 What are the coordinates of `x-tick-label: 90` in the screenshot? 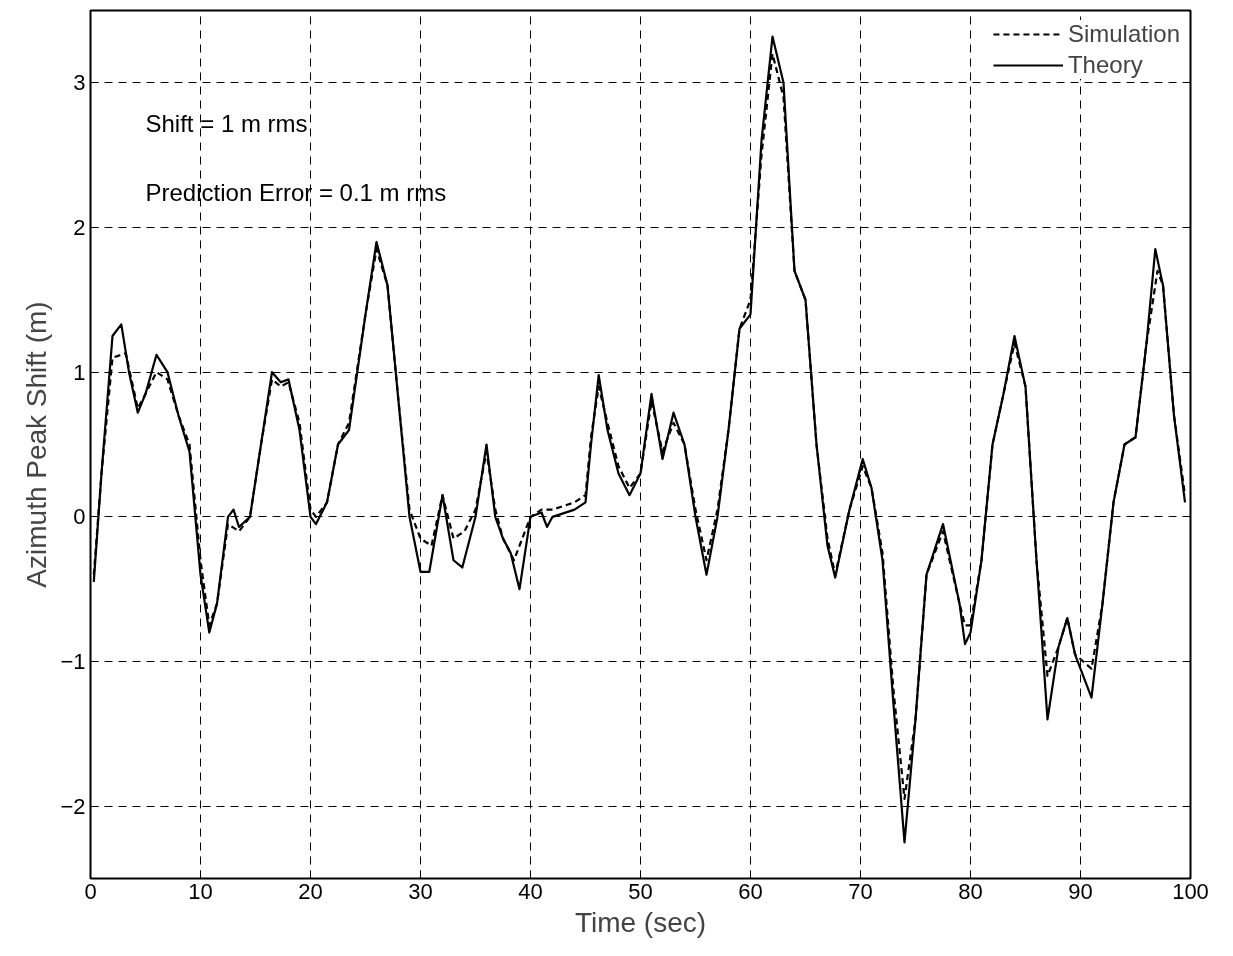 It's located at (1080, 891).